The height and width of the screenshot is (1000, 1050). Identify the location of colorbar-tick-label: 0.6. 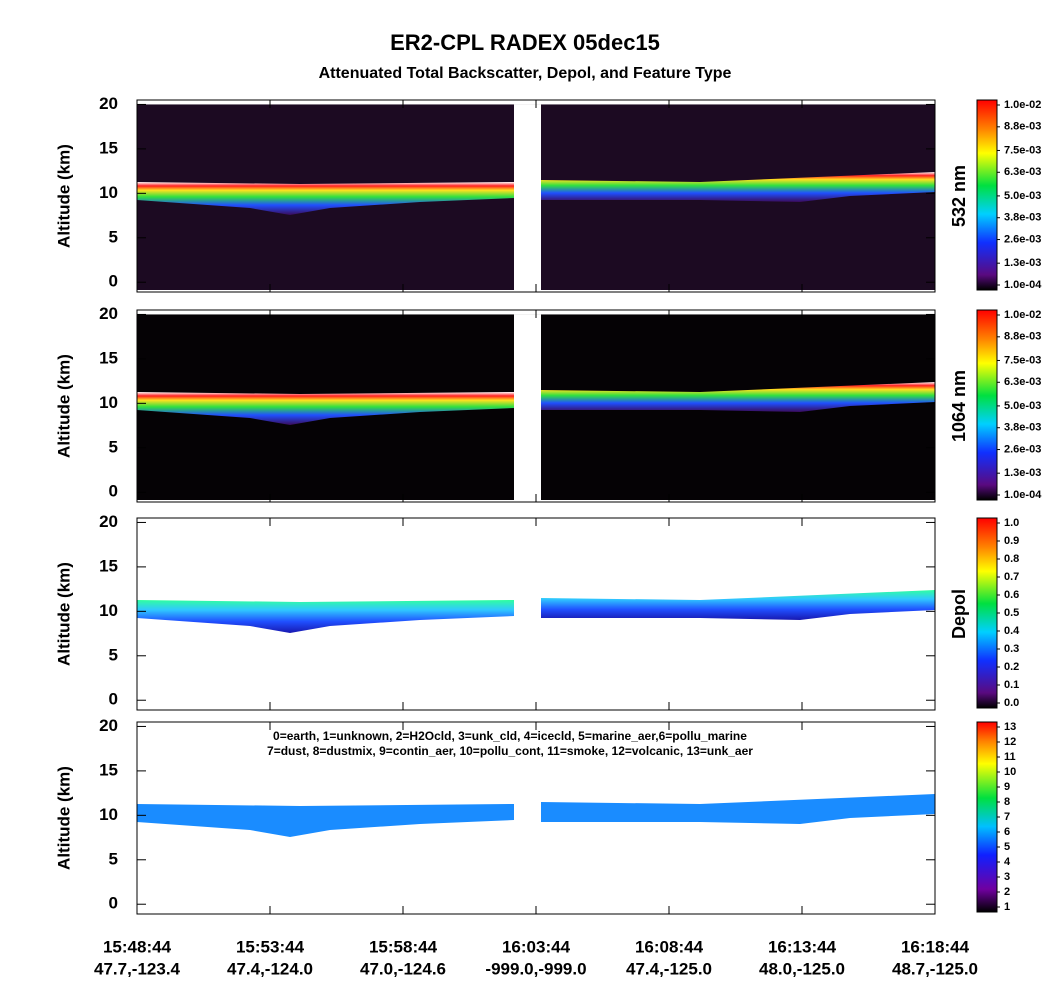
(1011, 595).